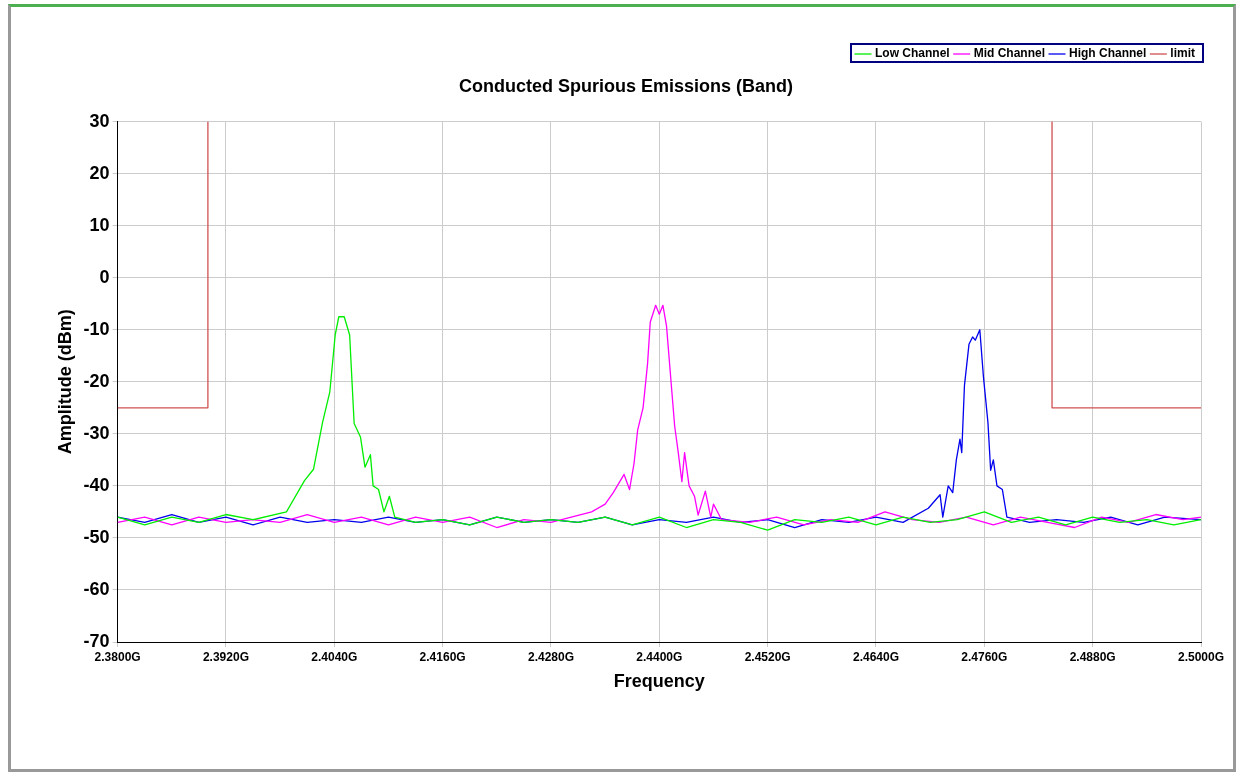 Image resolution: width=1250 pixels, height=780 pixels. What do you see at coordinates (876, 656) in the screenshot?
I see `x-tick-label: 2.4640G` at bounding box center [876, 656].